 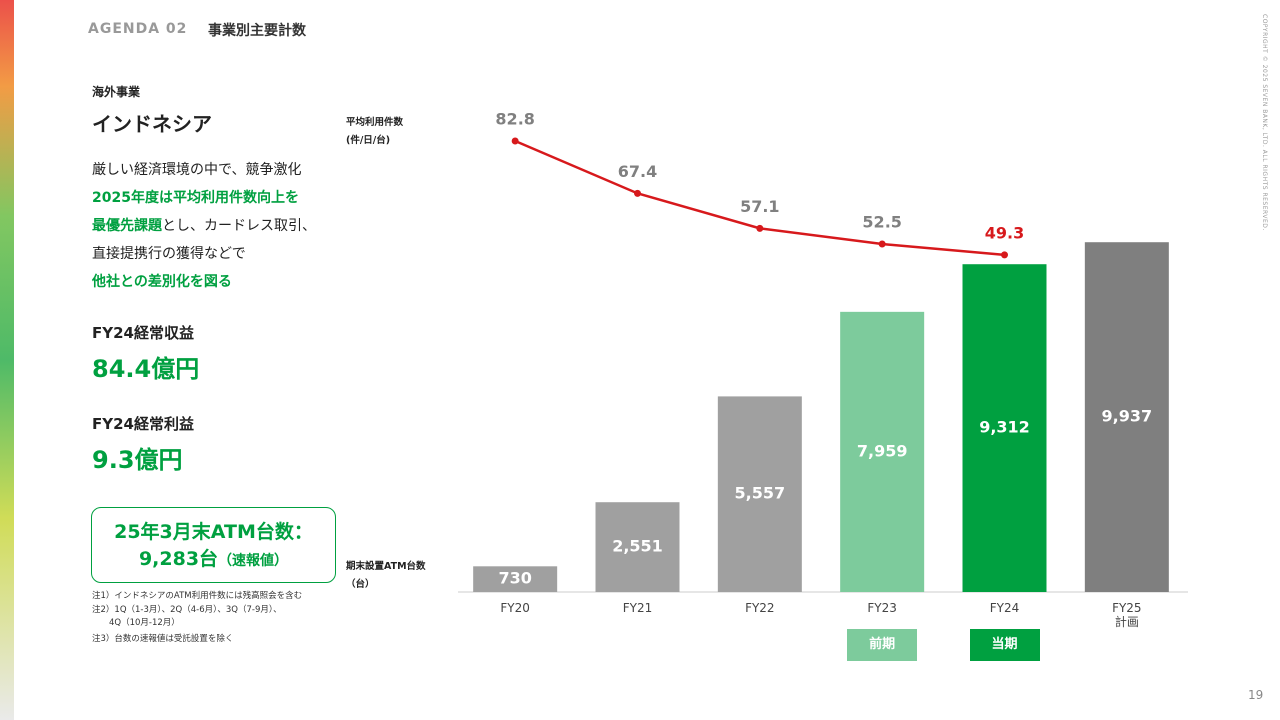 I want to click on line-value-label: 52.5, so click(x=881, y=222).